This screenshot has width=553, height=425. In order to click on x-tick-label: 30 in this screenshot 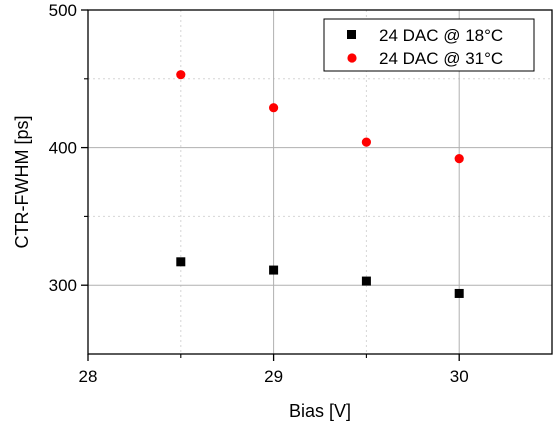, I will do `click(459, 376)`.